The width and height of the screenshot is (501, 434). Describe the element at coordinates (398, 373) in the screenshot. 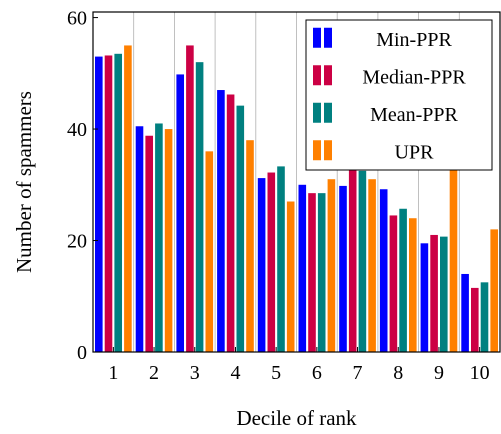

I see `x-tick-label: 8` at that location.